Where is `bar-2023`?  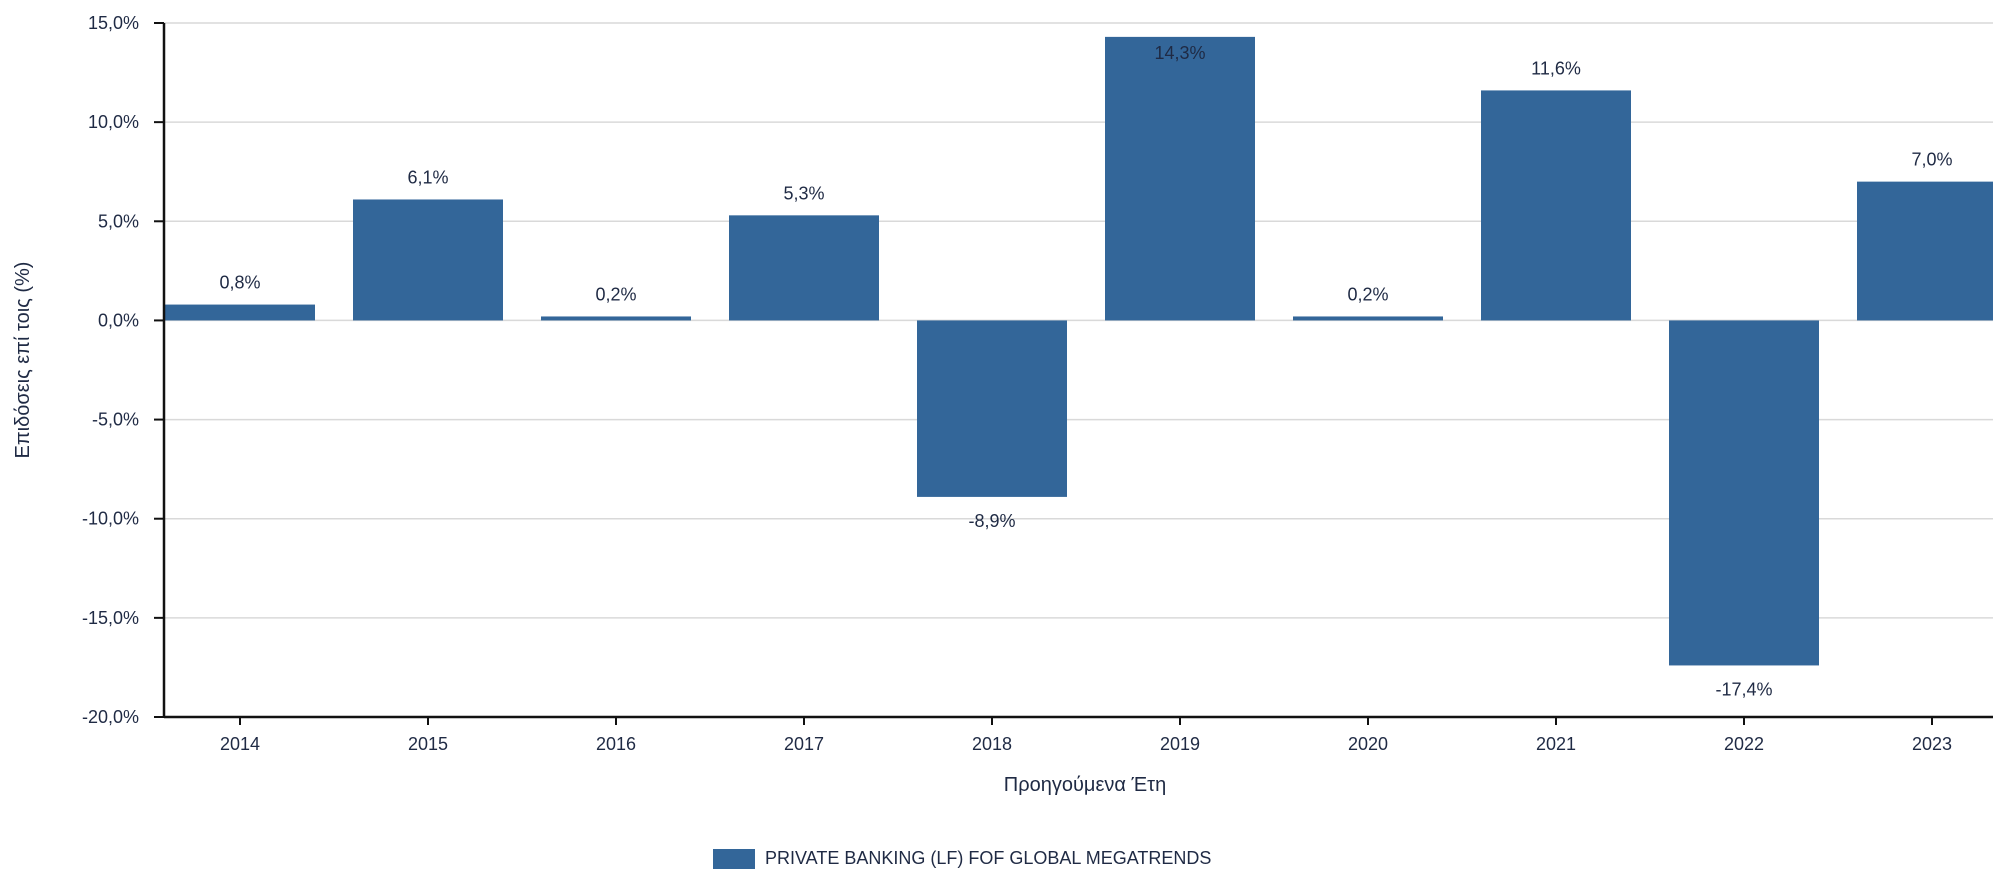 bar-2023 is located at coordinates (1925, 251).